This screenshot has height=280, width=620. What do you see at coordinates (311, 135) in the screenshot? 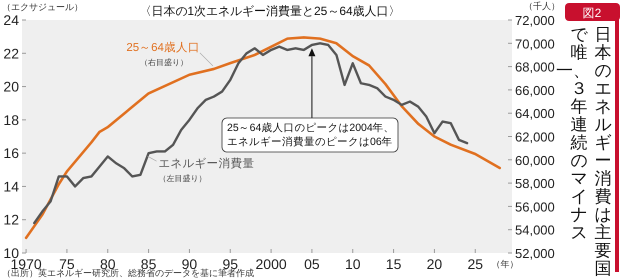
I see `annotation: 25～64歳人口のピークは2004年、エネルギー消費量のピークは06年` at bounding box center [311, 135].